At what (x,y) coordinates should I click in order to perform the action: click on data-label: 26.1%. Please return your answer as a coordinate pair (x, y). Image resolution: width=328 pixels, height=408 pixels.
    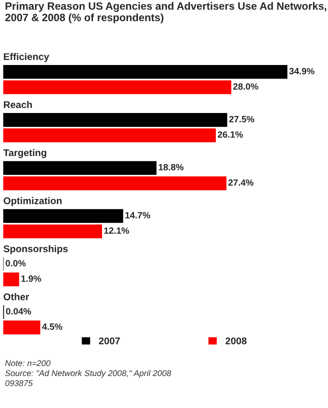
    Looking at the image, I should click on (230, 134).